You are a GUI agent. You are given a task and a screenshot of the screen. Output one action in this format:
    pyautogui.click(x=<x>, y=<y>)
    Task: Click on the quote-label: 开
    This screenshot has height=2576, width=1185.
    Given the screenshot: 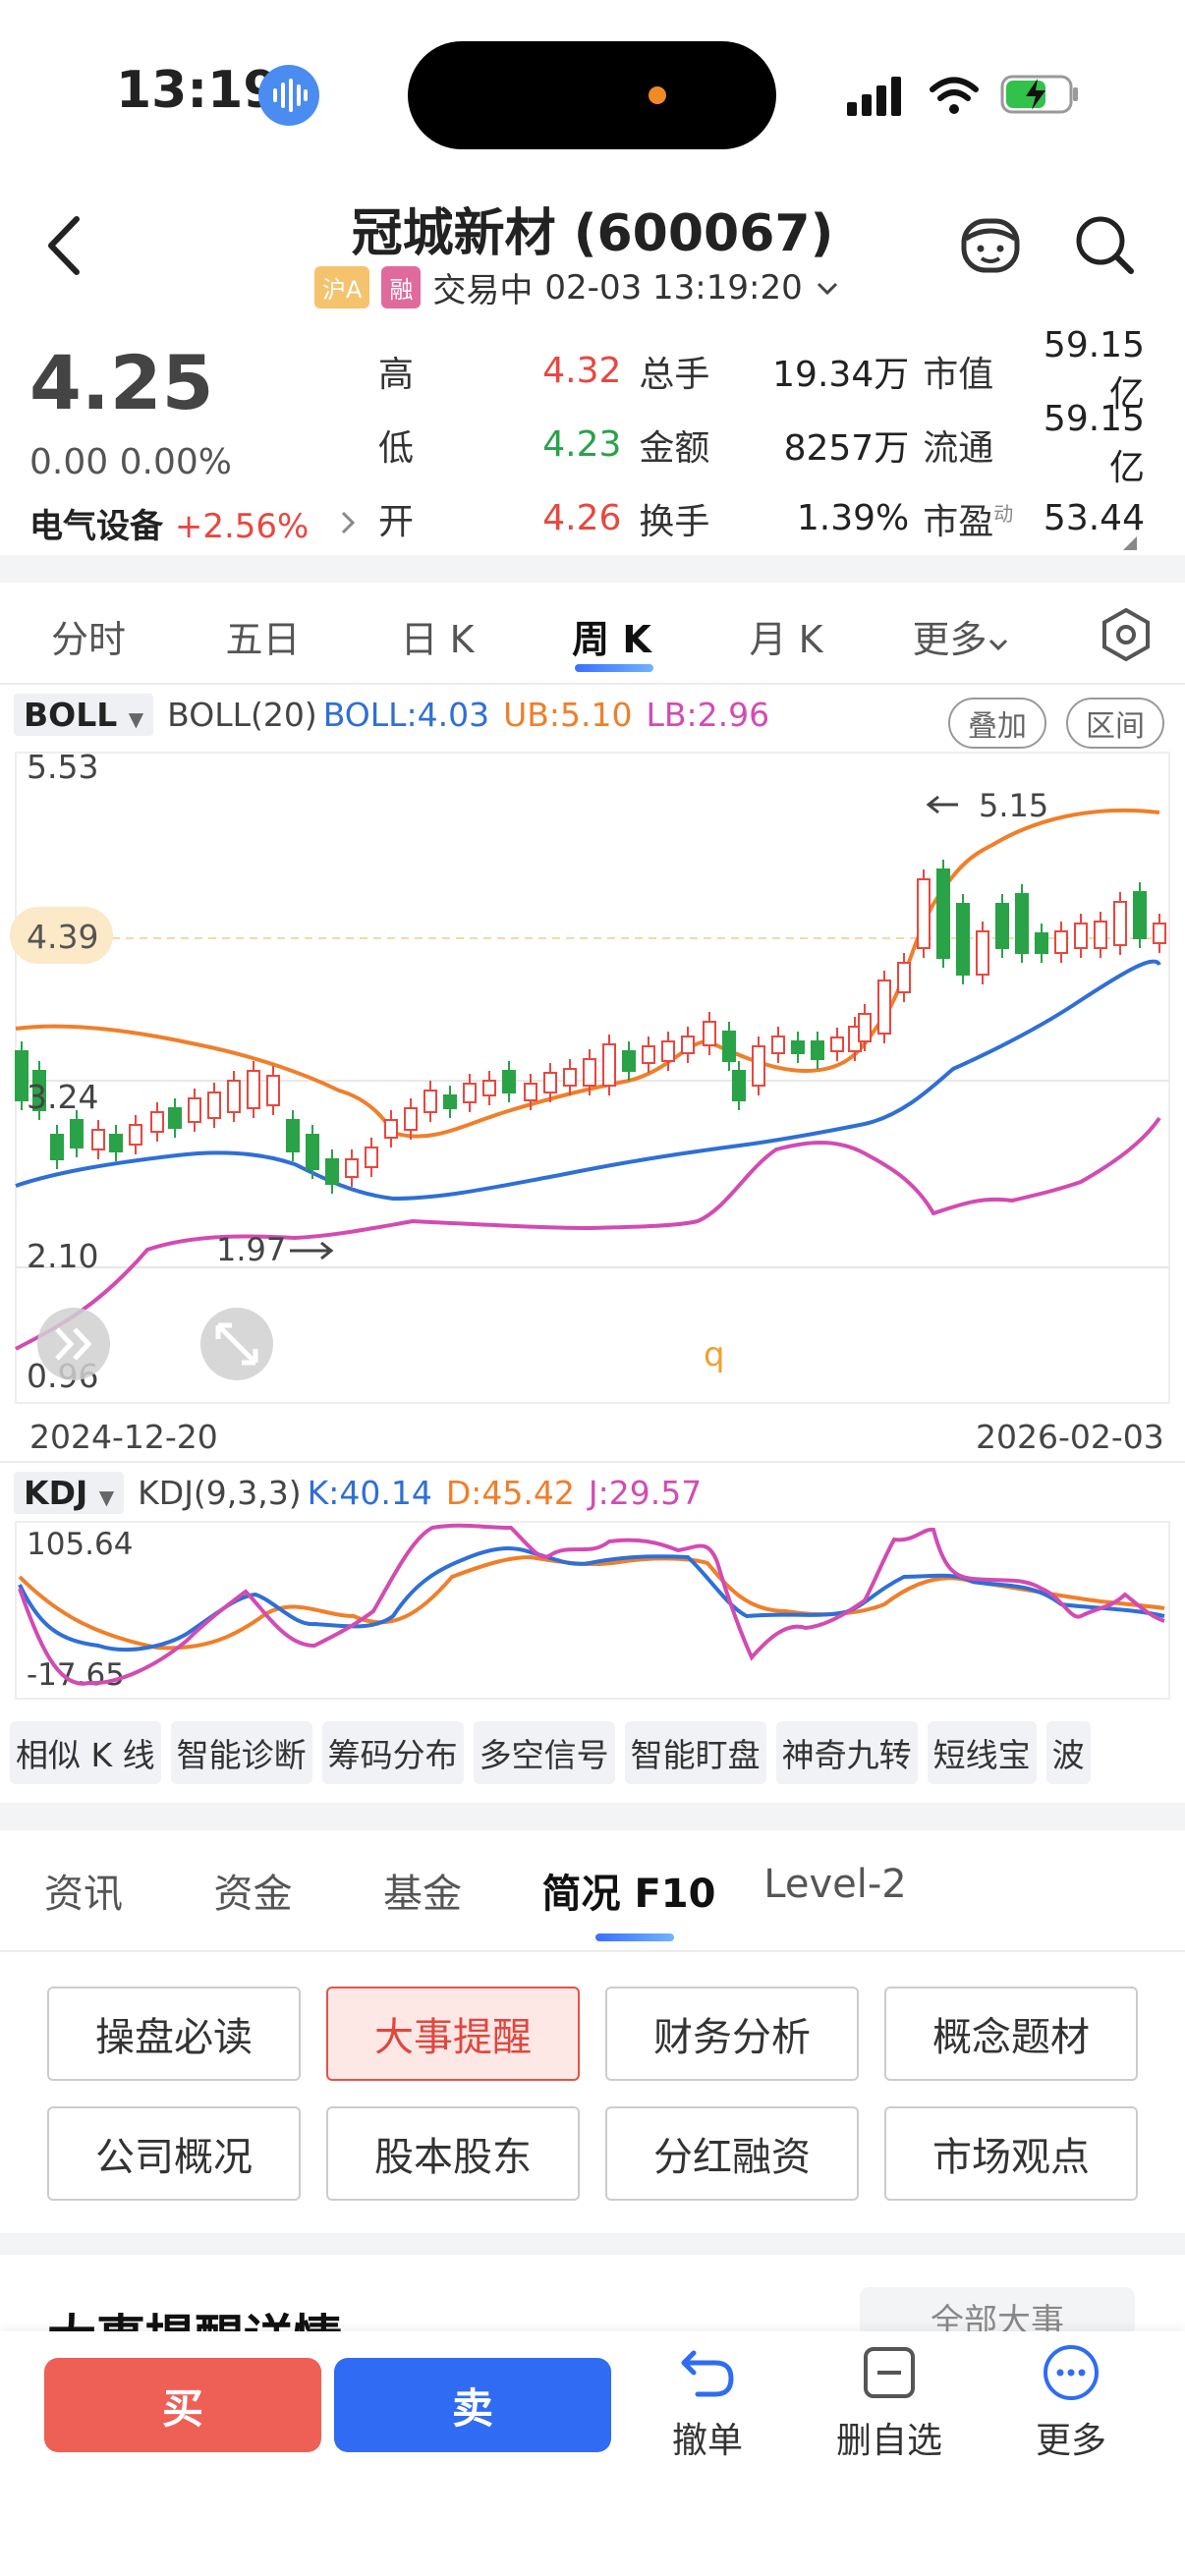 What is the action you would take?
    pyautogui.click(x=397, y=521)
    